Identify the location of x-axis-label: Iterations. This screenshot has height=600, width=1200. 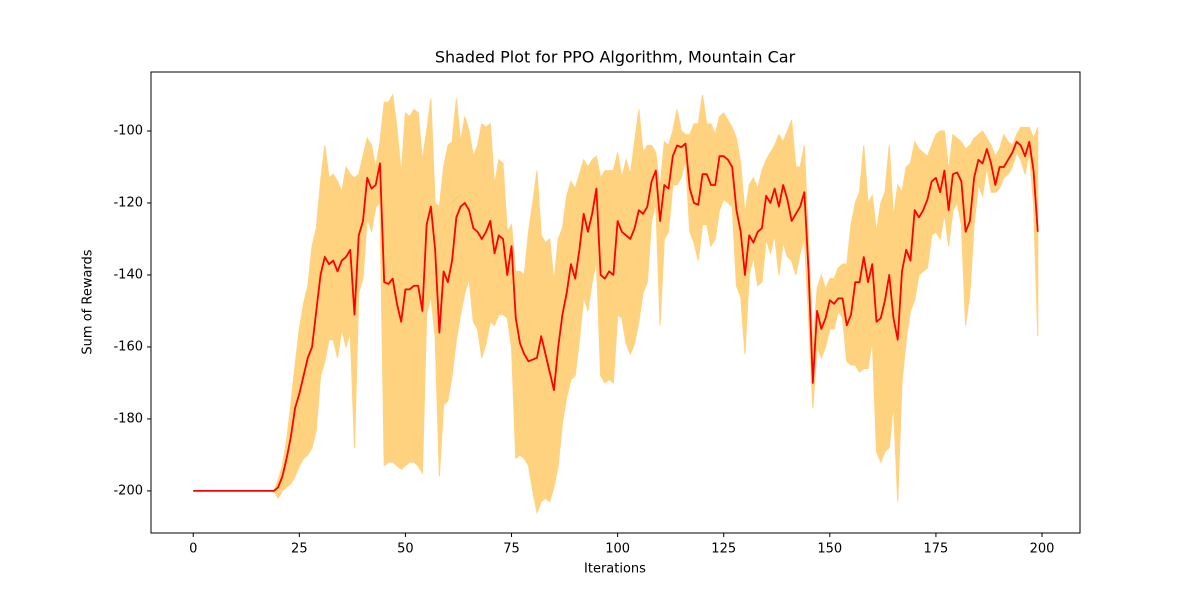
(615, 569).